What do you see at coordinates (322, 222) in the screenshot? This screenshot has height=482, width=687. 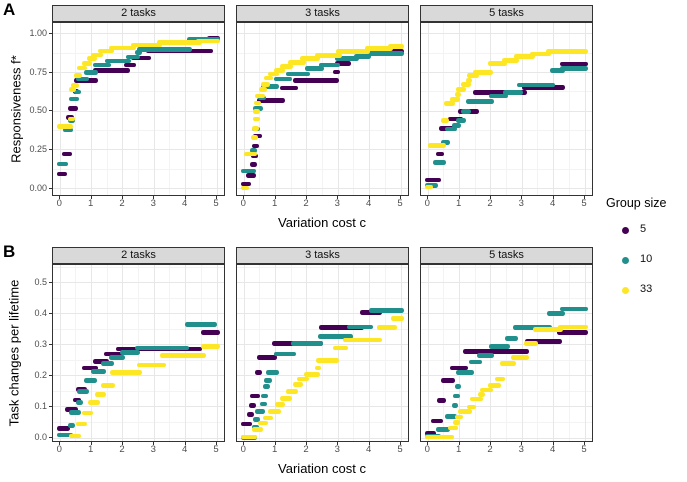 I see `x-axis-title-a: Variation cost c` at bounding box center [322, 222].